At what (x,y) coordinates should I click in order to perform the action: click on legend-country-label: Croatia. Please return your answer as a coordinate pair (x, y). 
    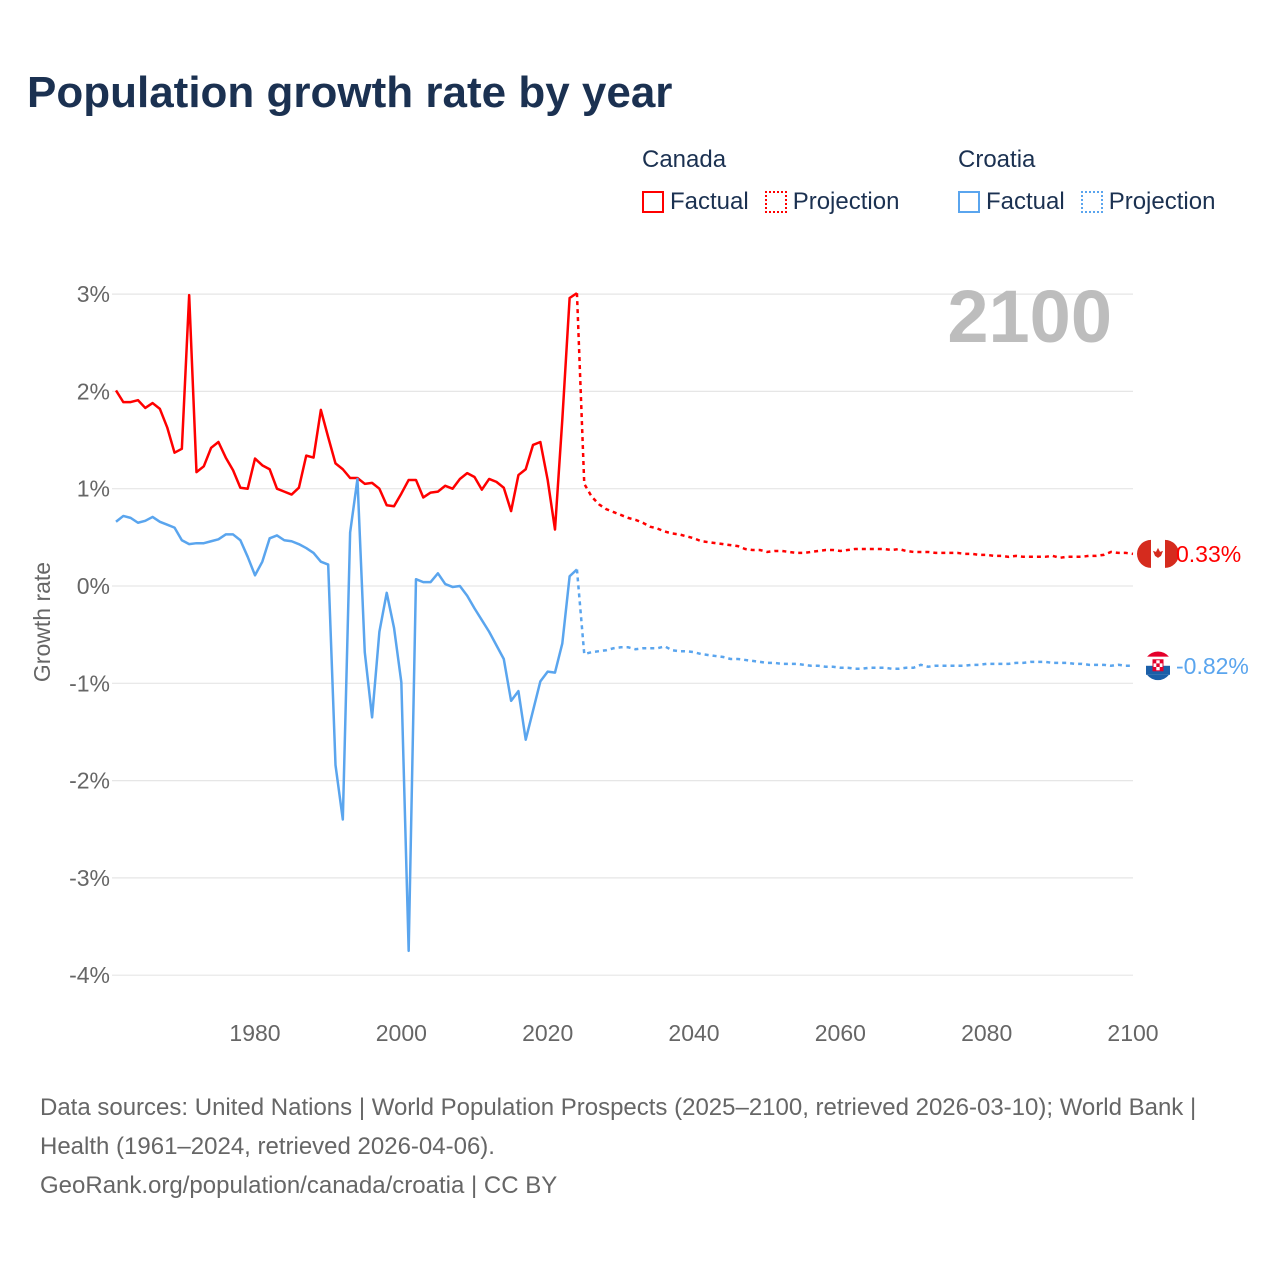
    Looking at the image, I should click on (997, 159).